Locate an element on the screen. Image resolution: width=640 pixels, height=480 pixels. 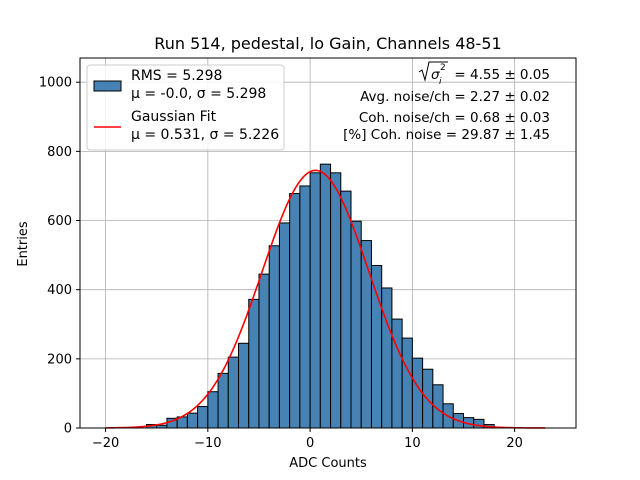
svg-text: i is located at coordinates (440, 82).